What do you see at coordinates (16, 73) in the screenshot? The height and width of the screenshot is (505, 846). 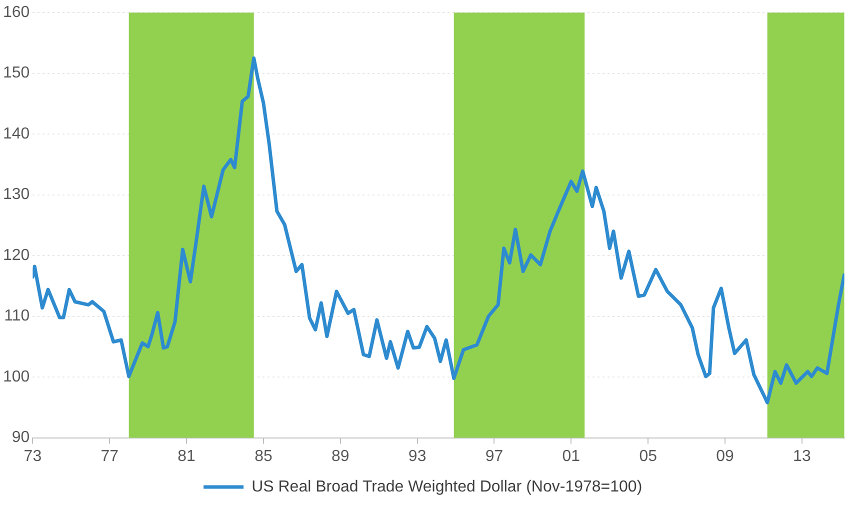 I see `y-tick-label: 150` at bounding box center [16, 73].